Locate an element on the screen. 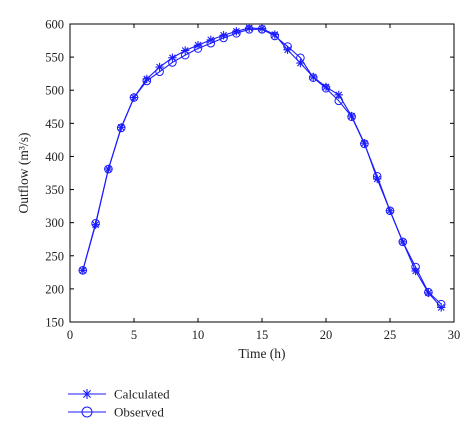 The width and height of the screenshot is (474, 440). y-tick-label: 550 is located at coordinates (54, 58).